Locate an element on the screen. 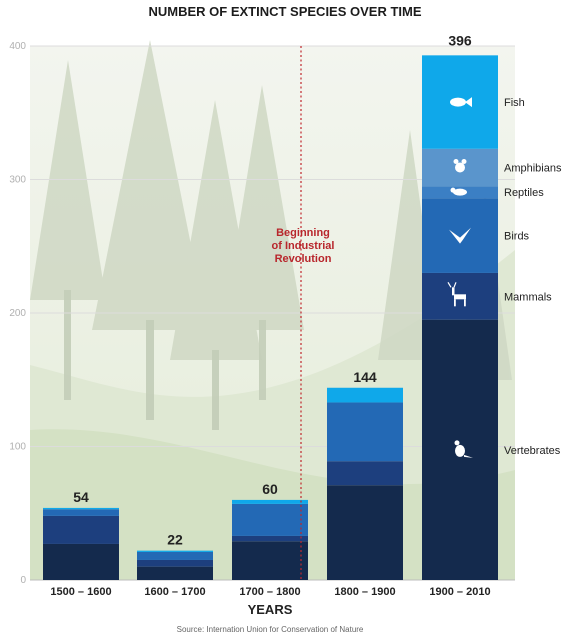  legend-label-fish: Fish is located at coordinates (514, 103).